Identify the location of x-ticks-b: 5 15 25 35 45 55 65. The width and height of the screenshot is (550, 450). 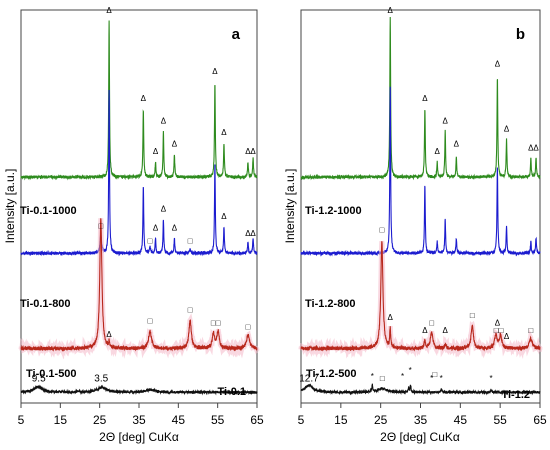
(422, 415).